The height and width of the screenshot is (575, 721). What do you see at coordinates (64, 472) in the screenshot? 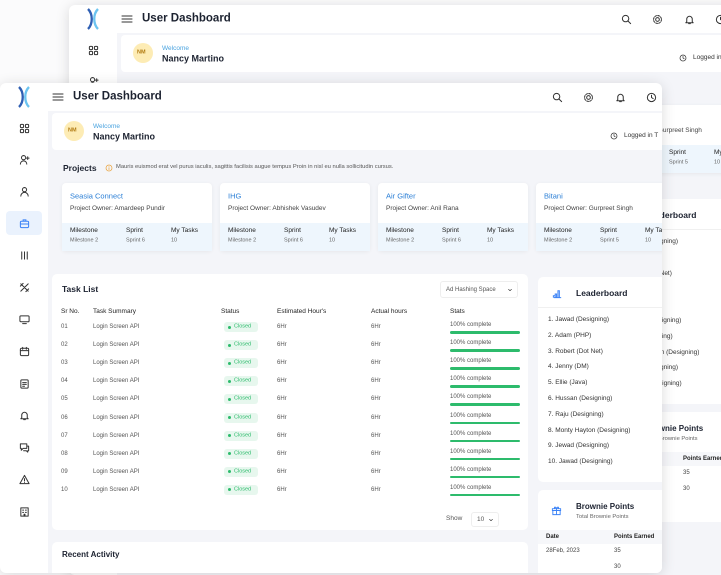
I see `sr-no: 09` at bounding box center [64, 472].